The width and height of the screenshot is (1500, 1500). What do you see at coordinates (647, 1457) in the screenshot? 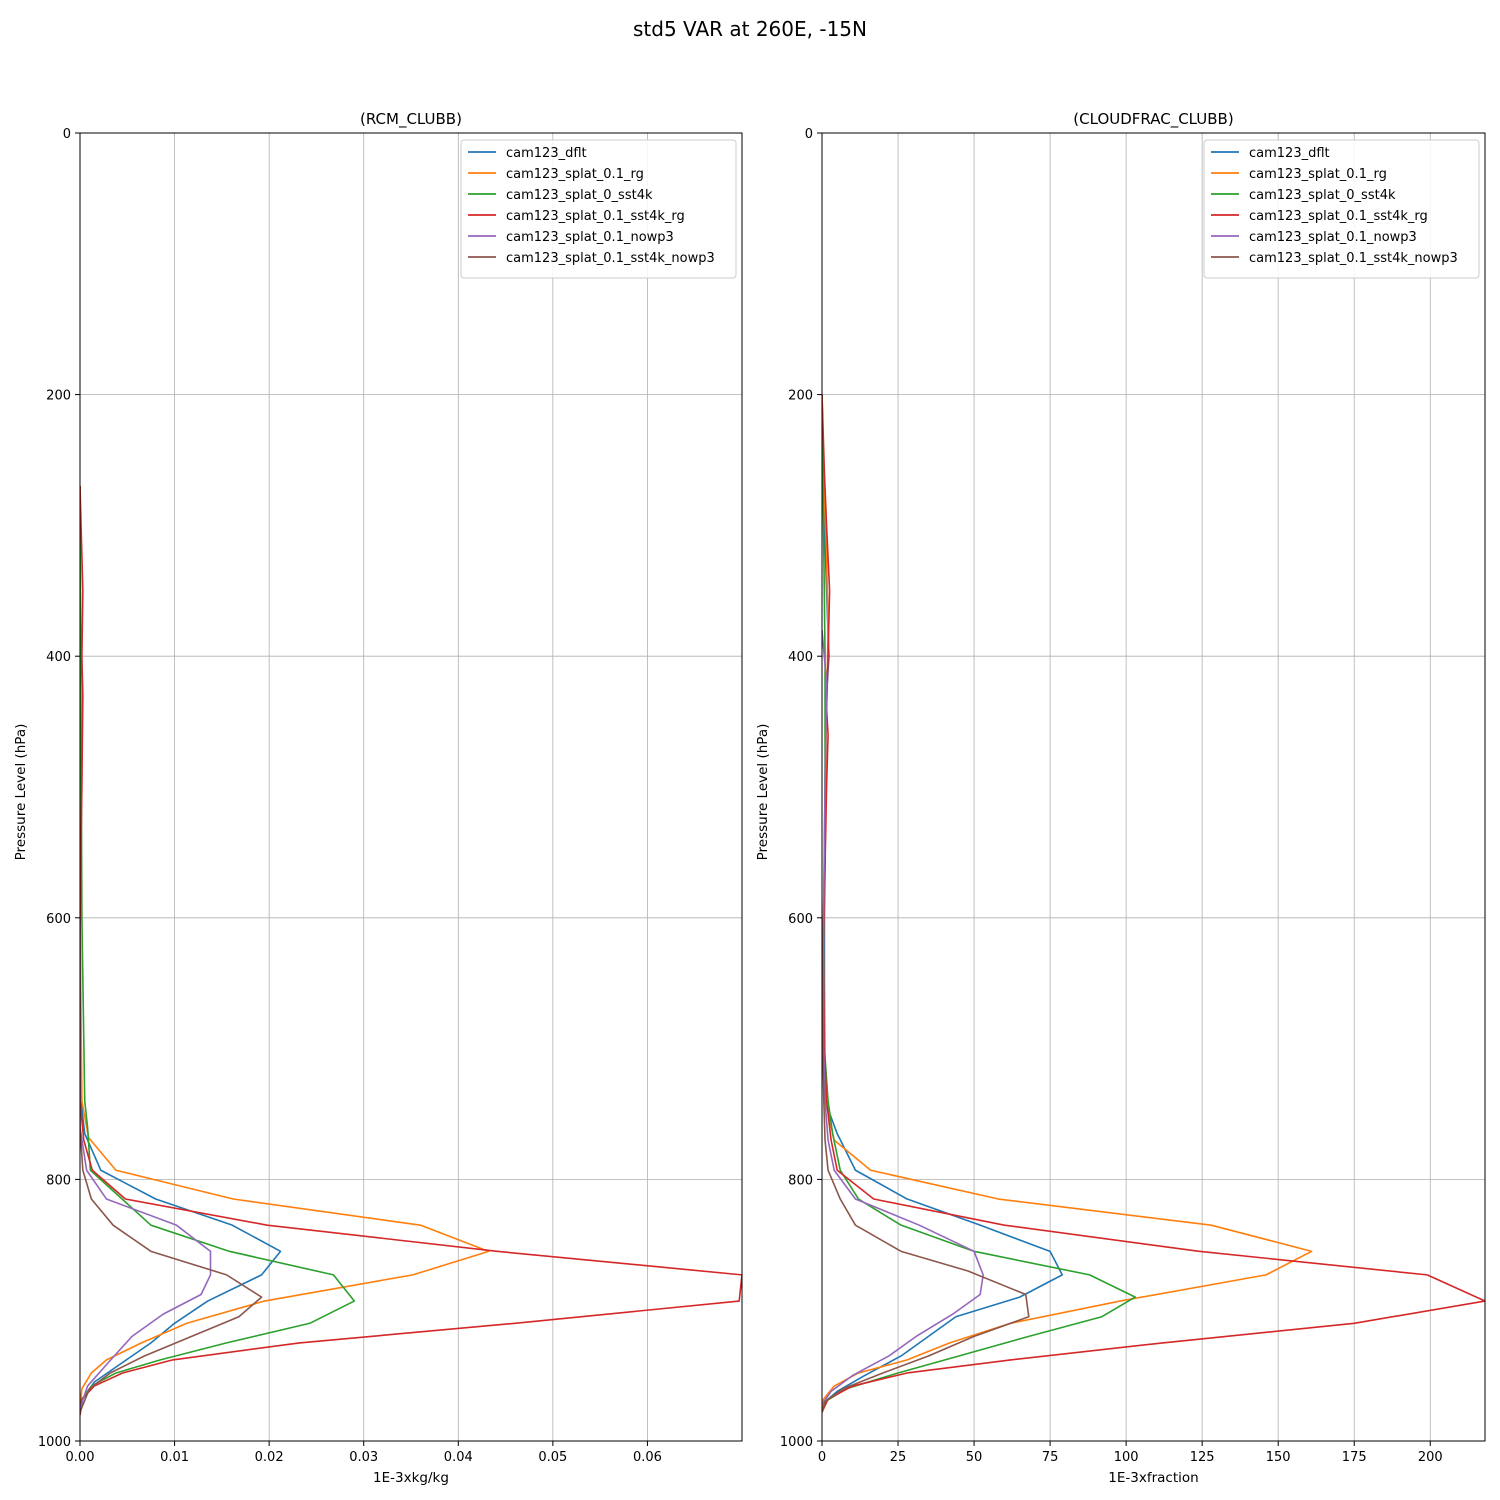
I see `x-tick-label: 0.06` at bounding box center [647, 1457].